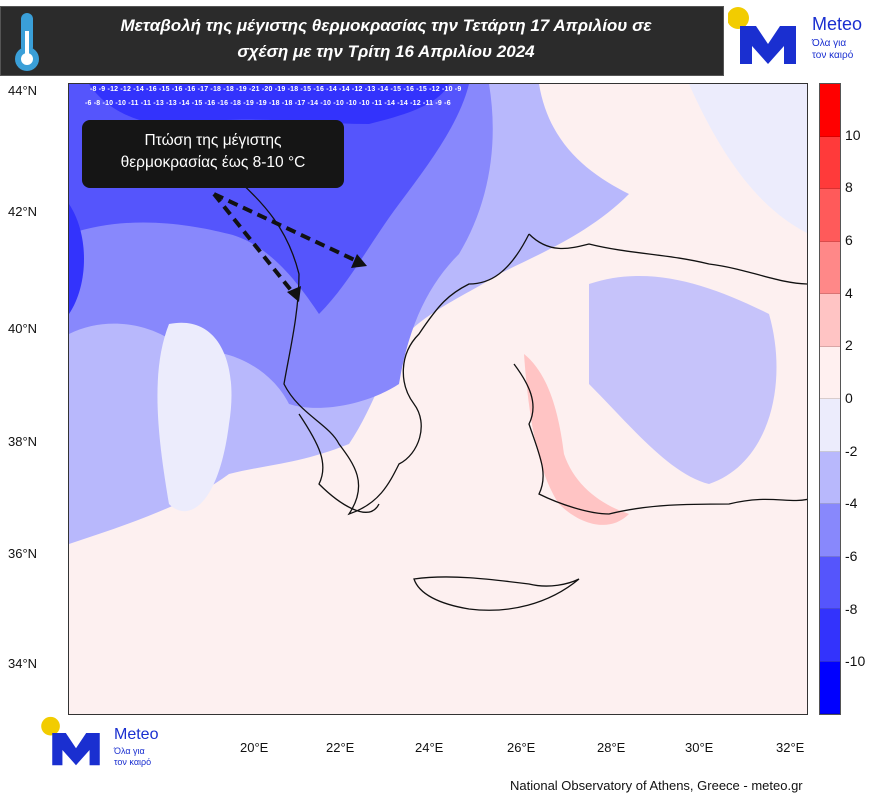  Describe the element at coordinates (849, 187) in the screenshot. I see `colorbar-label: 8` at that location.